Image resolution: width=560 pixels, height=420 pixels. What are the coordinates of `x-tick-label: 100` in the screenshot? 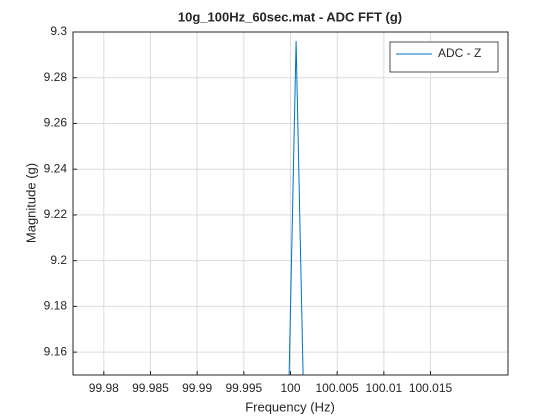 It's located at (290, 388).